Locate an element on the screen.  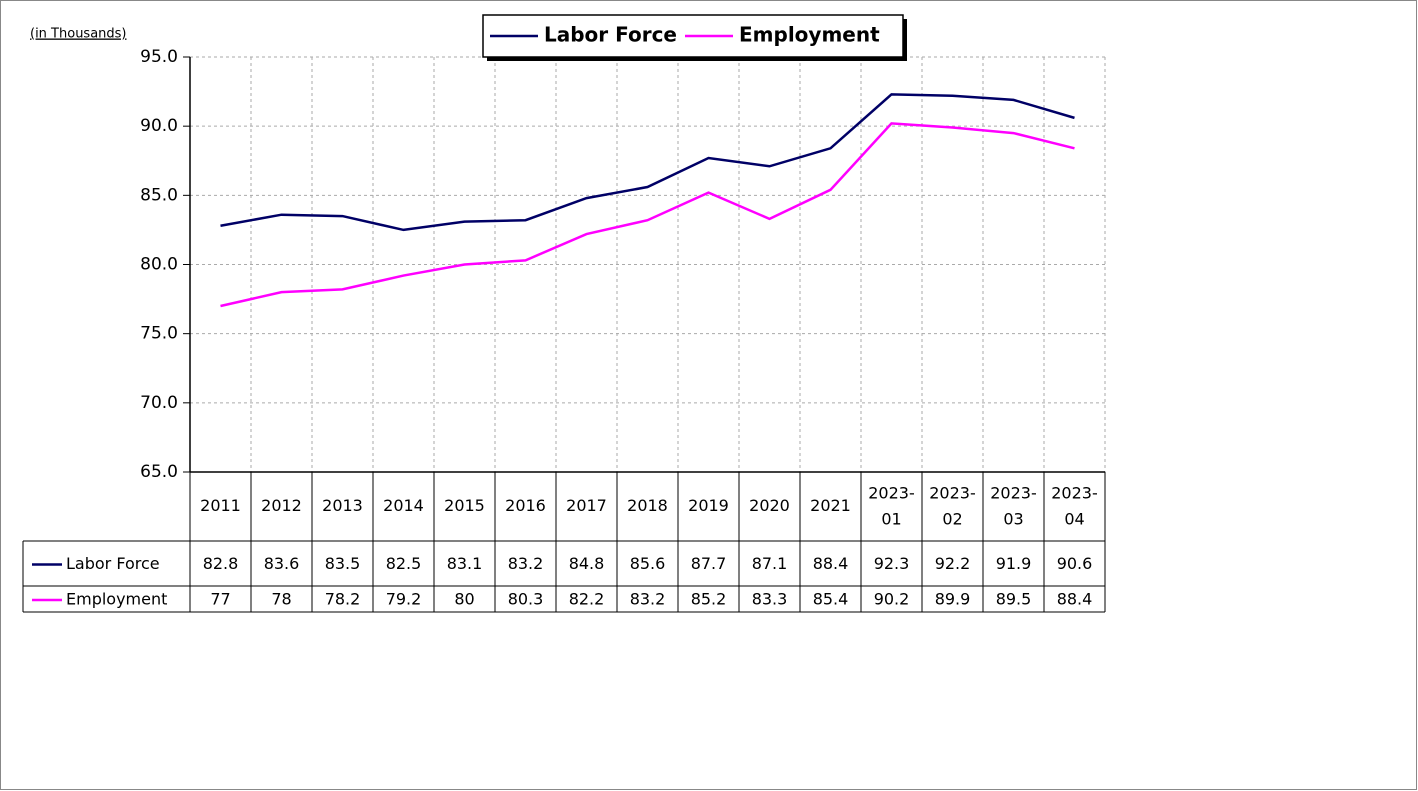
legend: Labor Force Employment is located at coordinates (694, 37).